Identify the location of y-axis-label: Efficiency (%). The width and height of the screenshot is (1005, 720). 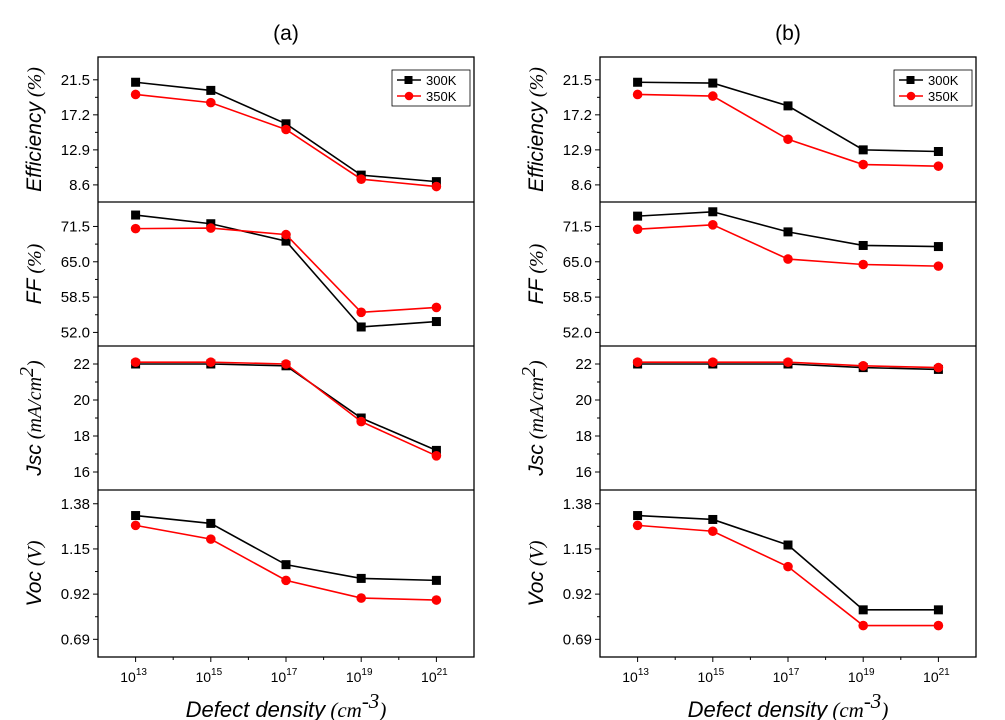
(536, 129).